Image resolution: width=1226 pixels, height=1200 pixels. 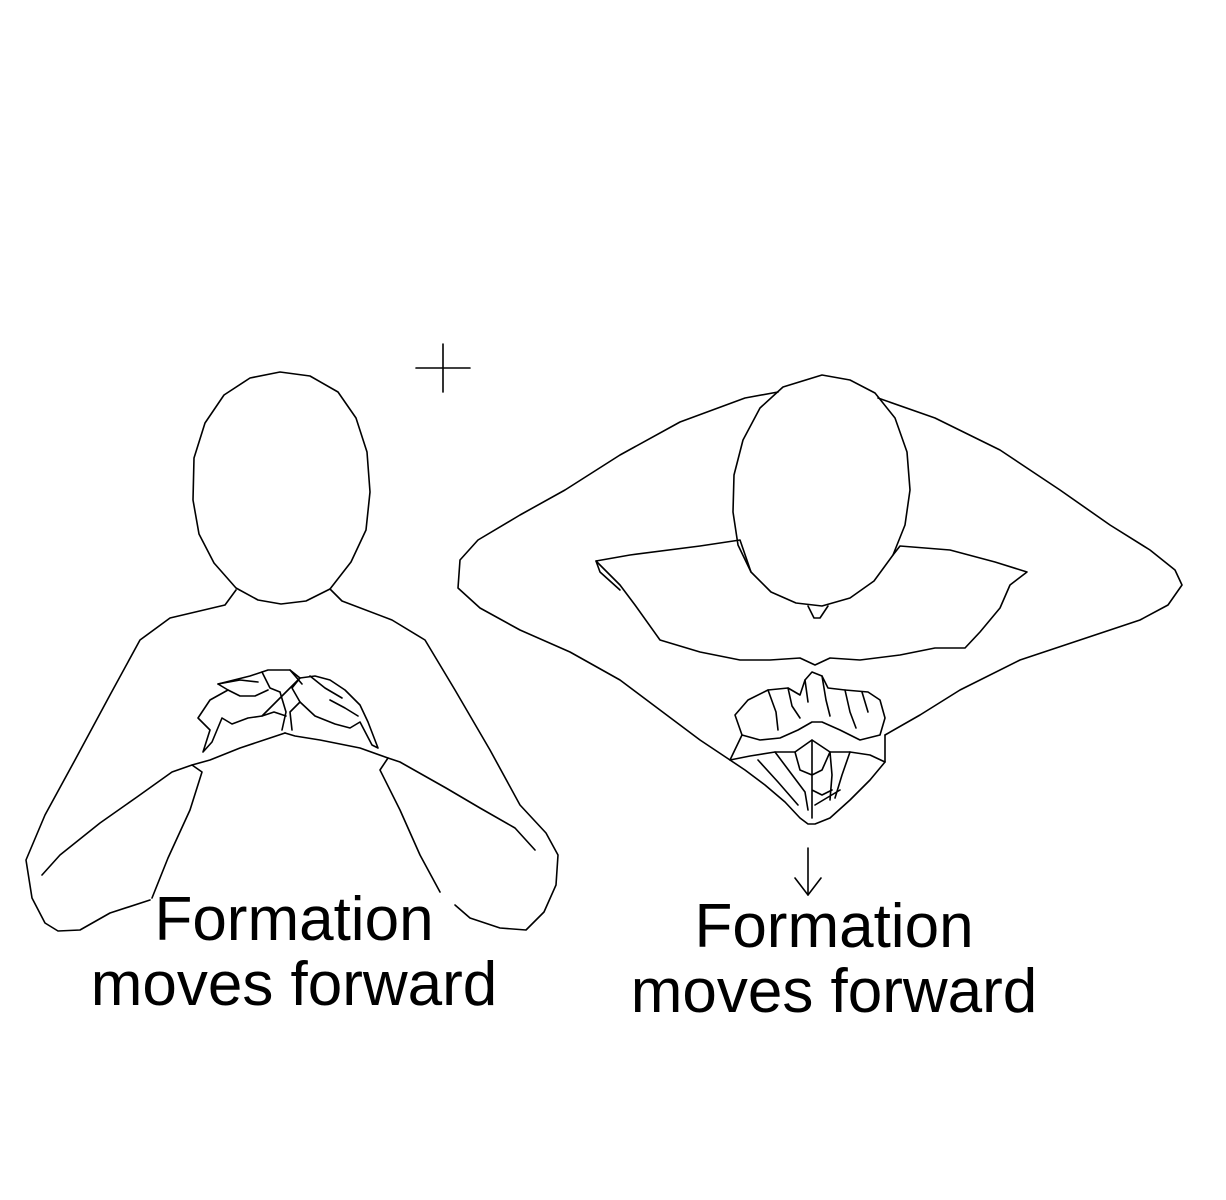 I want to click on front-right-forearm, so click(x=336, y=745).